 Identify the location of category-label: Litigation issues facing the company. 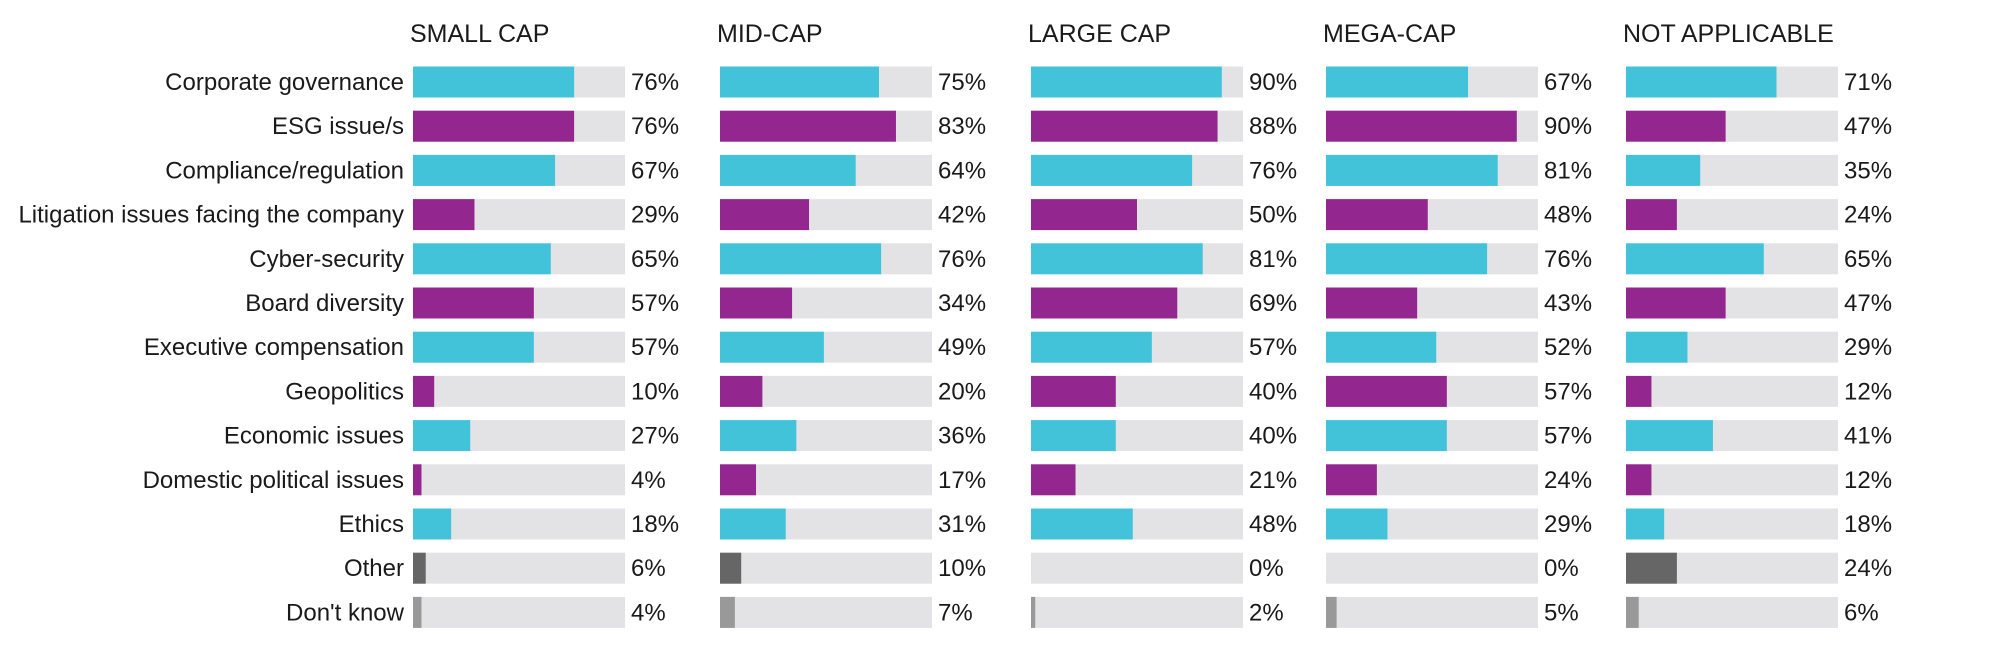
(211, 215).